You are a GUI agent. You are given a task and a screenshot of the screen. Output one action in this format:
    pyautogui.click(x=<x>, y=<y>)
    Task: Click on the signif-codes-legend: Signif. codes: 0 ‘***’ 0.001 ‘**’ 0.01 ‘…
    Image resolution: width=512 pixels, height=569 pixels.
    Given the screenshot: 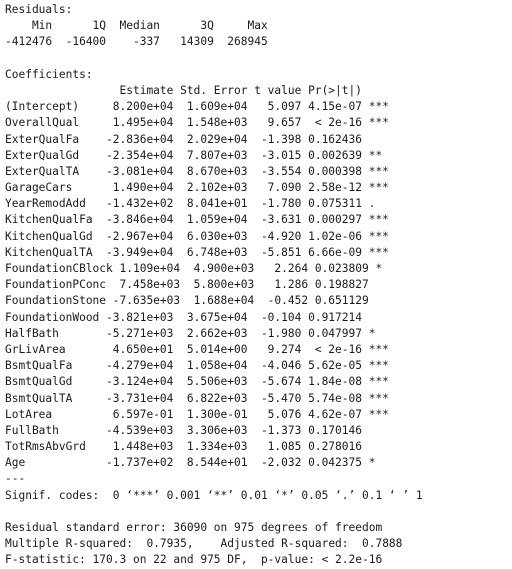 What is the action you would take?
    pyautogui.click(x=214, y=495)
    